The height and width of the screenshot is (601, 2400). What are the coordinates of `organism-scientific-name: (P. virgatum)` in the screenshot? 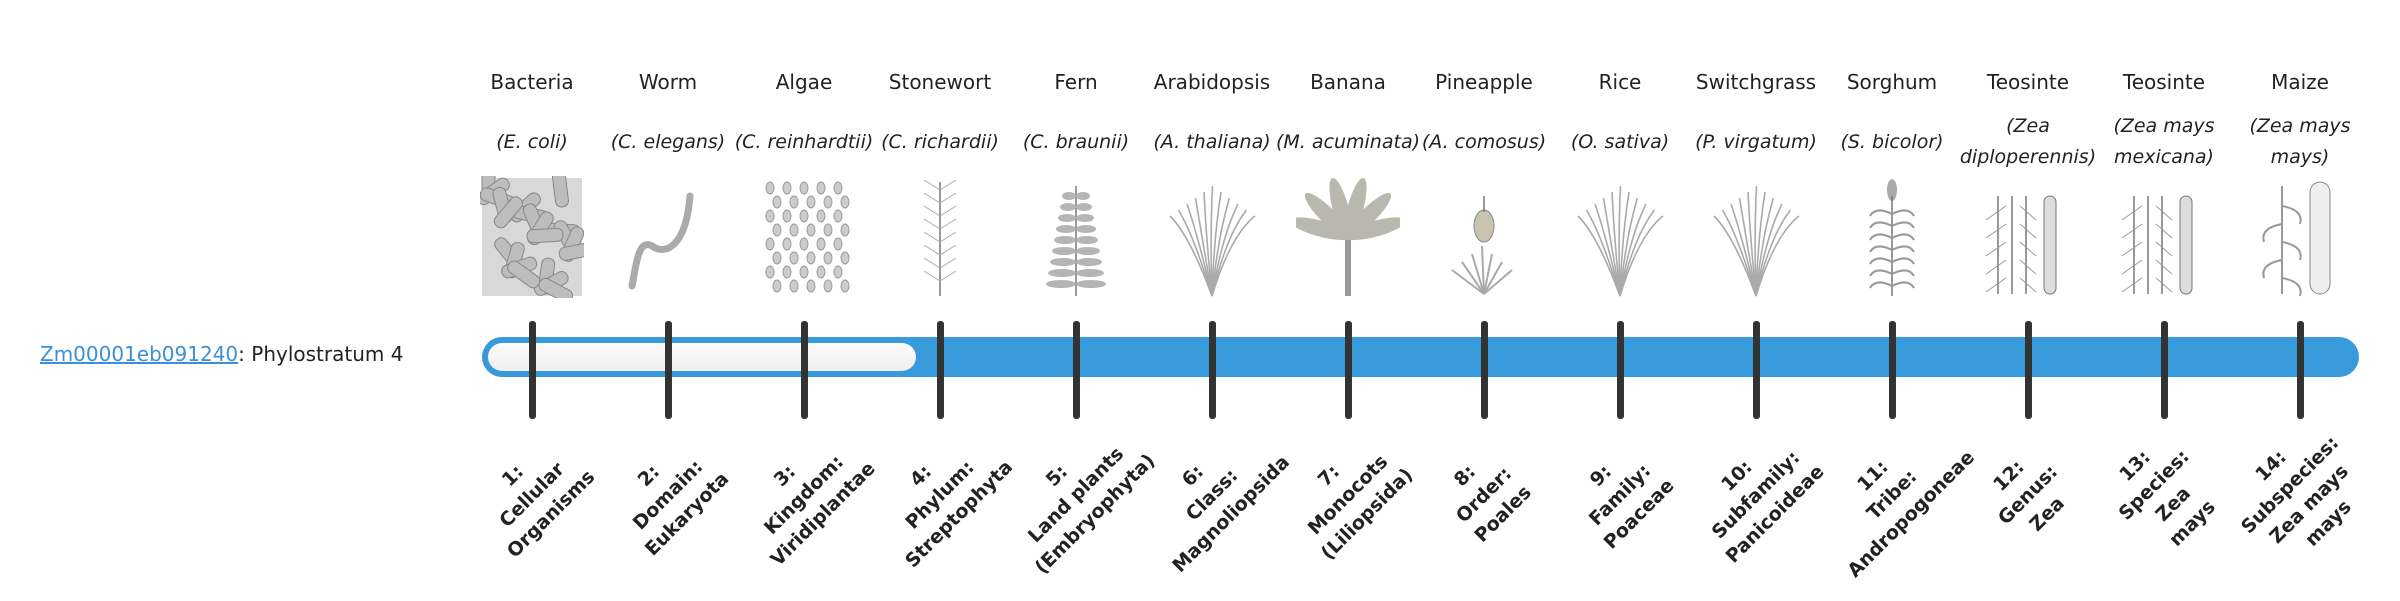 It's located at (1756, 142).